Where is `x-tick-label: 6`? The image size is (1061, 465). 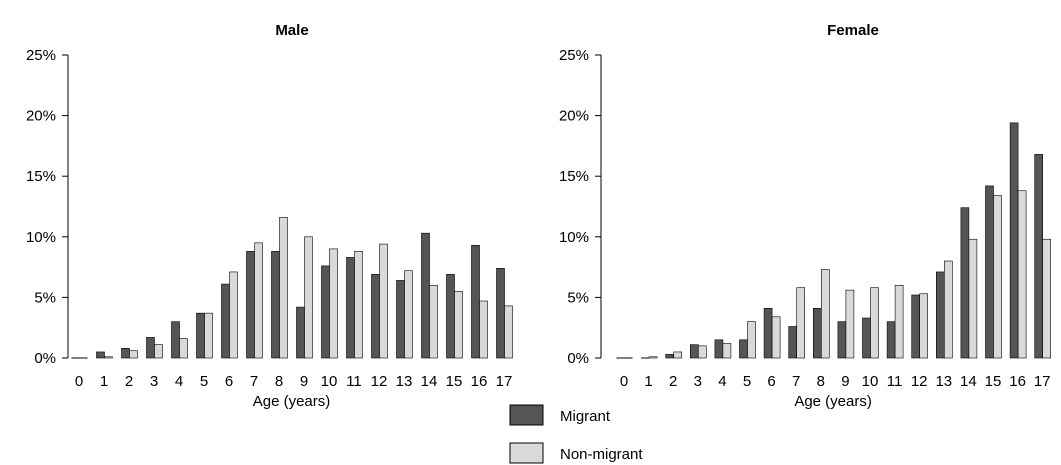
x-tick-label: 6 is located at coordinates (229, 381).